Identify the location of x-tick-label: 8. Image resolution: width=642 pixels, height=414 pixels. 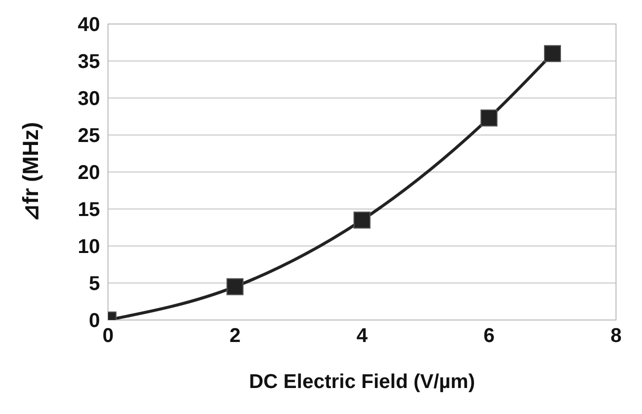
(616, 336).